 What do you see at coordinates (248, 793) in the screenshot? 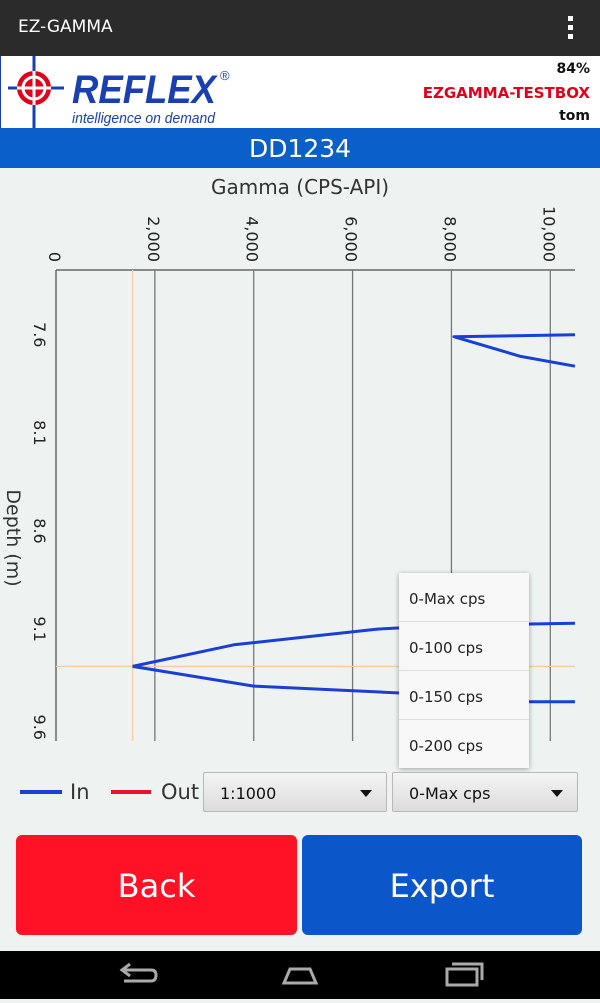
I see `scale-select-value: 1:1000` at bounding box center [248, 793].